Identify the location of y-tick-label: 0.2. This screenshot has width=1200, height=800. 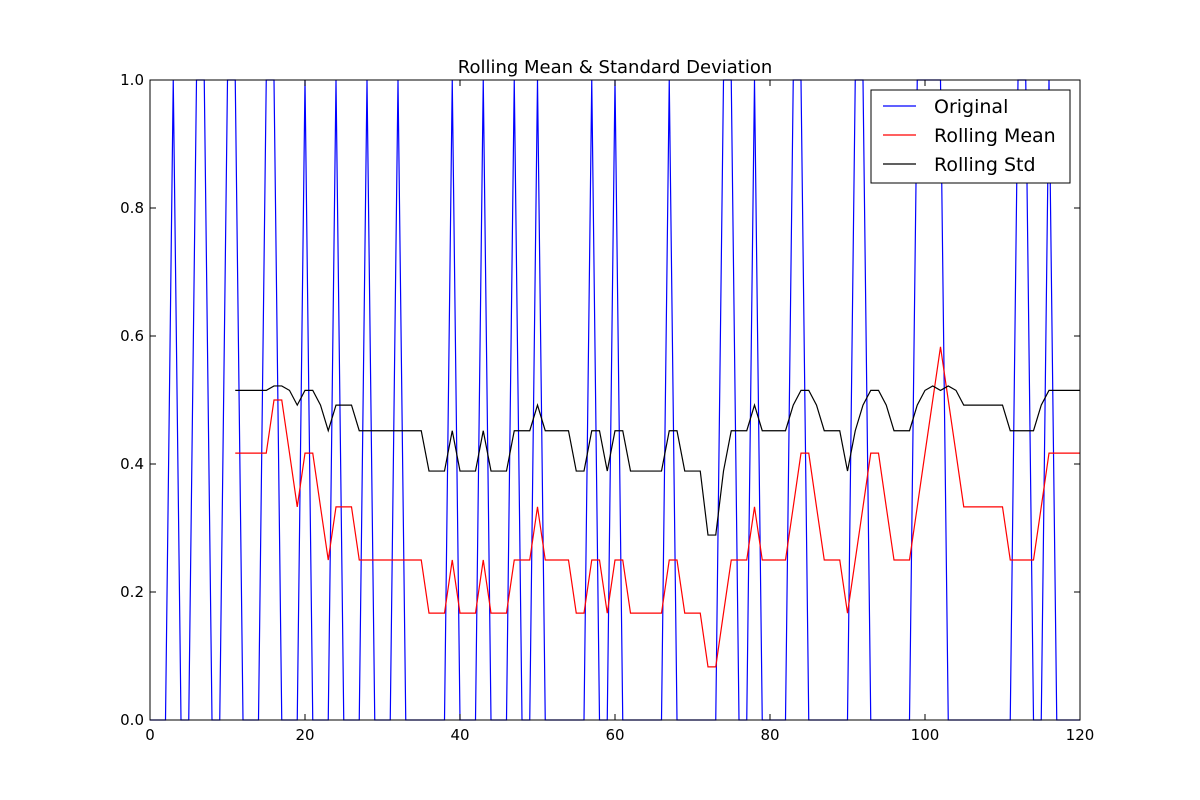
(132, 592).